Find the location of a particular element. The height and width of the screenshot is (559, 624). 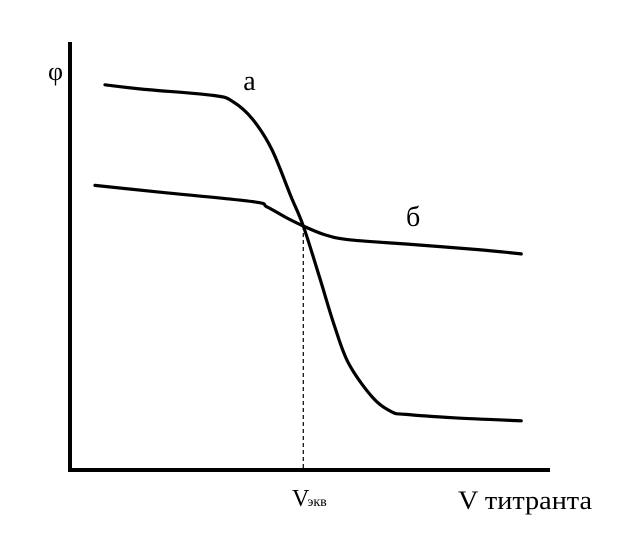

equivalence-label: Vэкв is located at coordinates (309, 499).